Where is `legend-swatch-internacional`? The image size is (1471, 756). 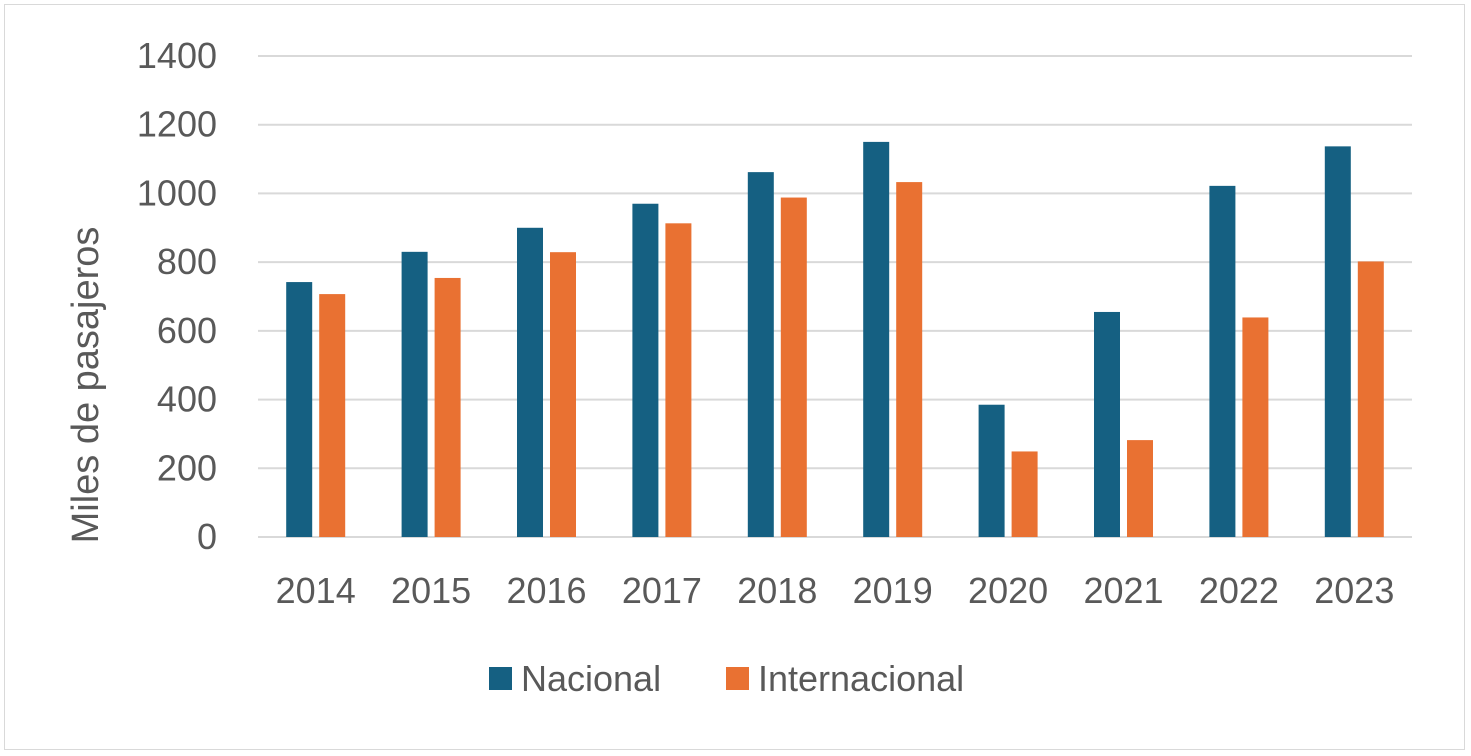
legend-swatch-internacional is located at coordinates (737, 678).